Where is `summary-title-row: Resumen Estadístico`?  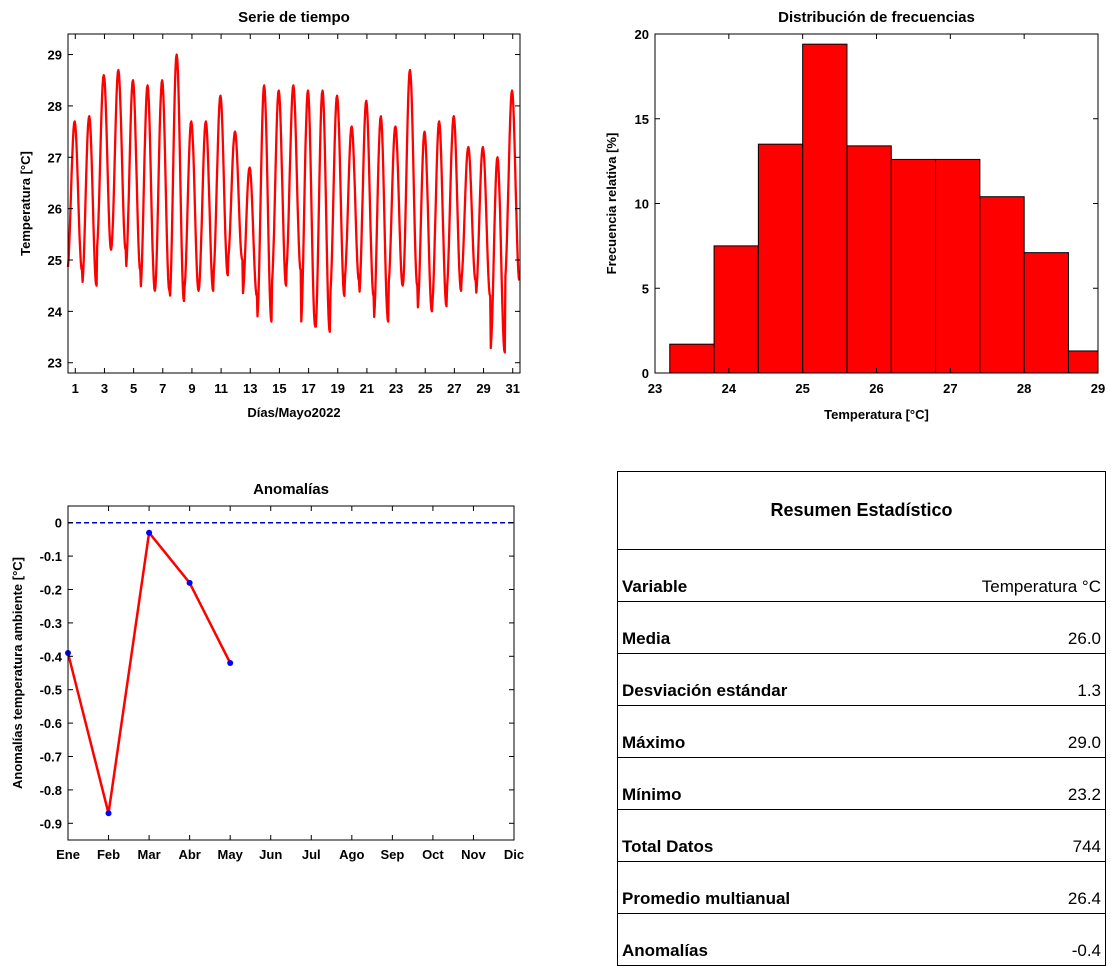
summary-title-row: Resumen Estadístico is located at coordinates (861, 510).